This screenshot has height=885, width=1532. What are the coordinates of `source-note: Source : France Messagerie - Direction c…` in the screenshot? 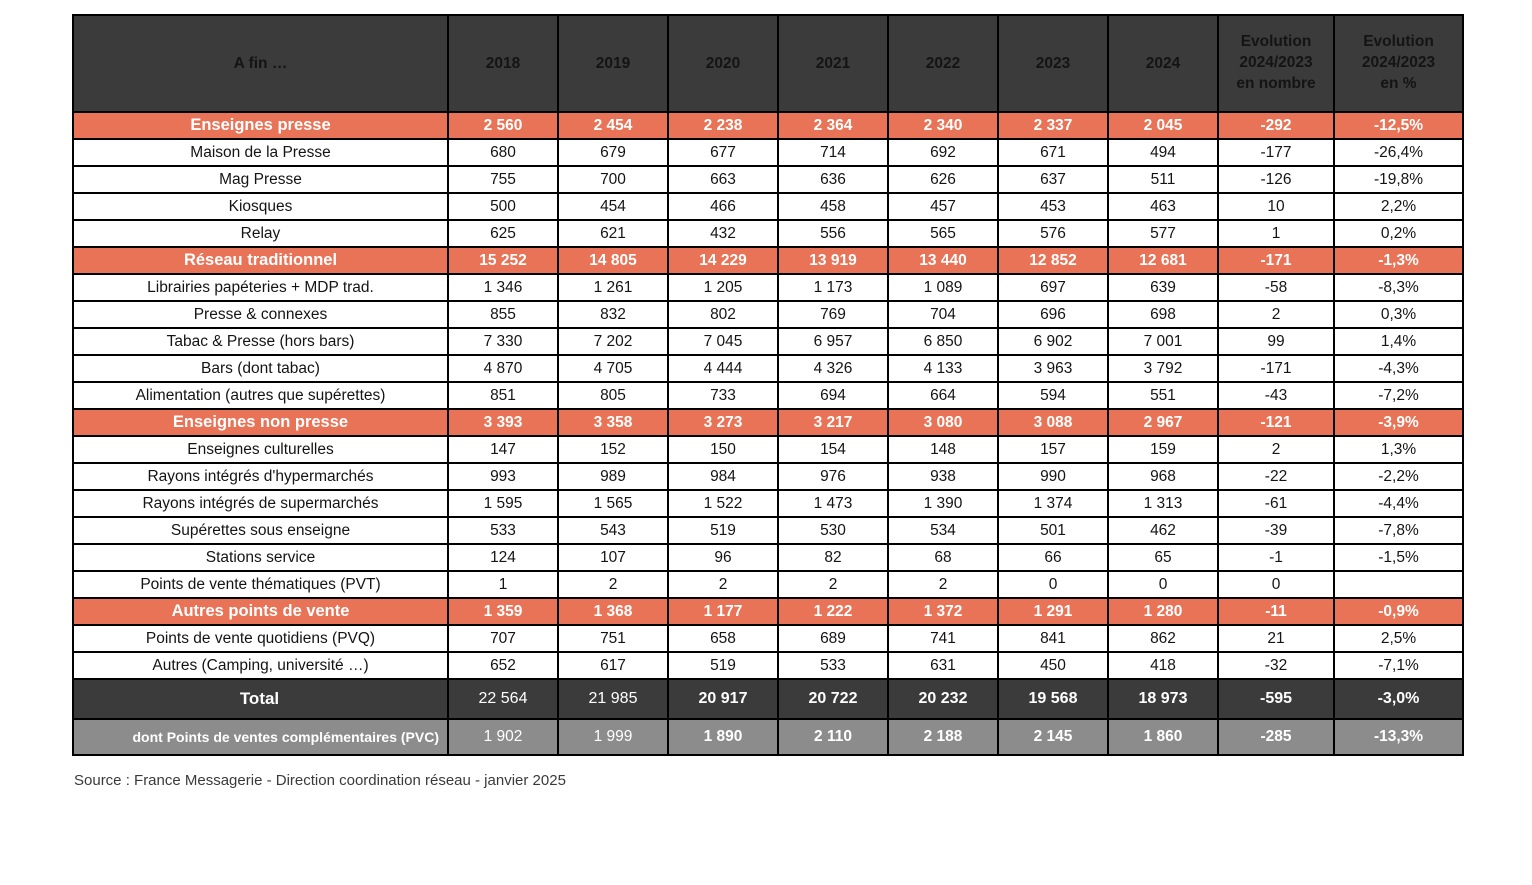 It's located at (320, 780).